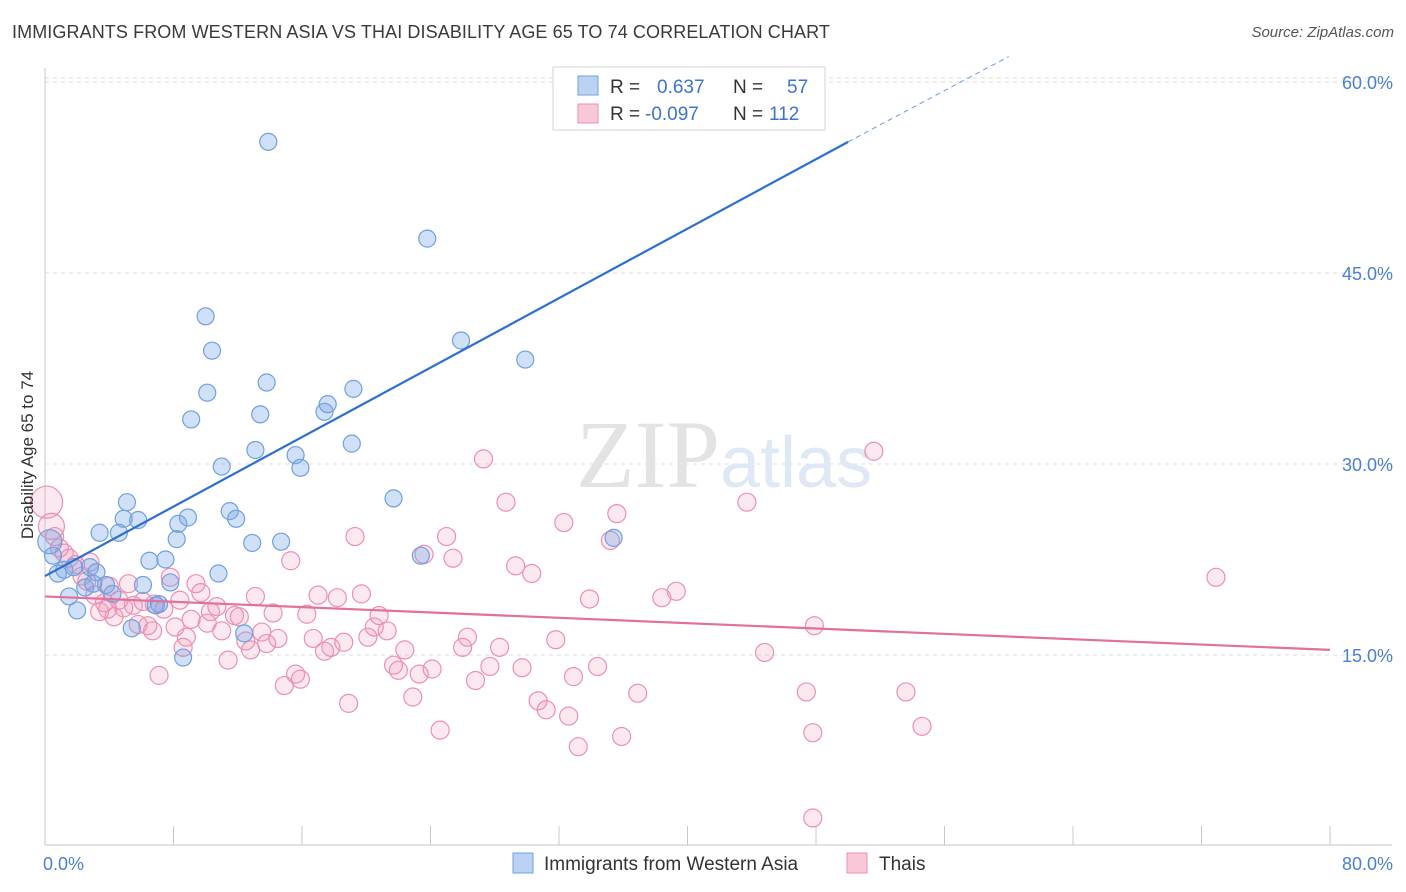 The image size is (1406, 892). I want to click on chart-source: Source: ZipAtlas.com, so click(1322, 32).